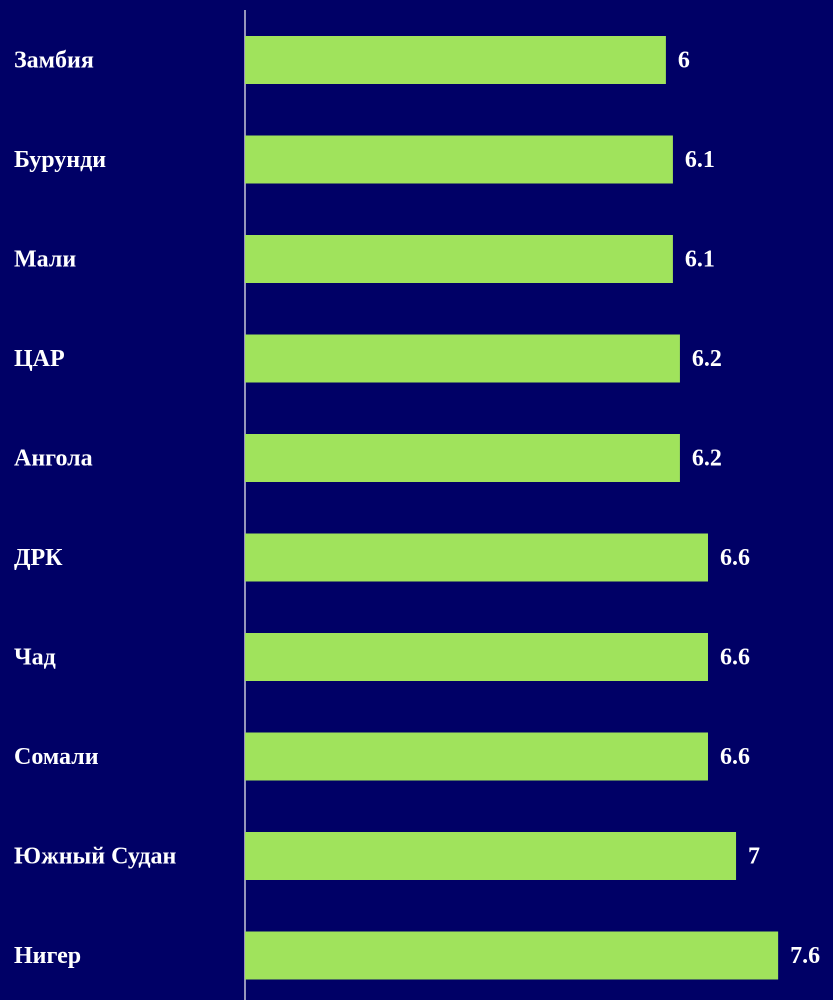 This screenshot has width=833, height=1000. What do you see at coordinates (684, 61) in the screenshot?
I see `value-label: 6` at bounding box center [684, 61].